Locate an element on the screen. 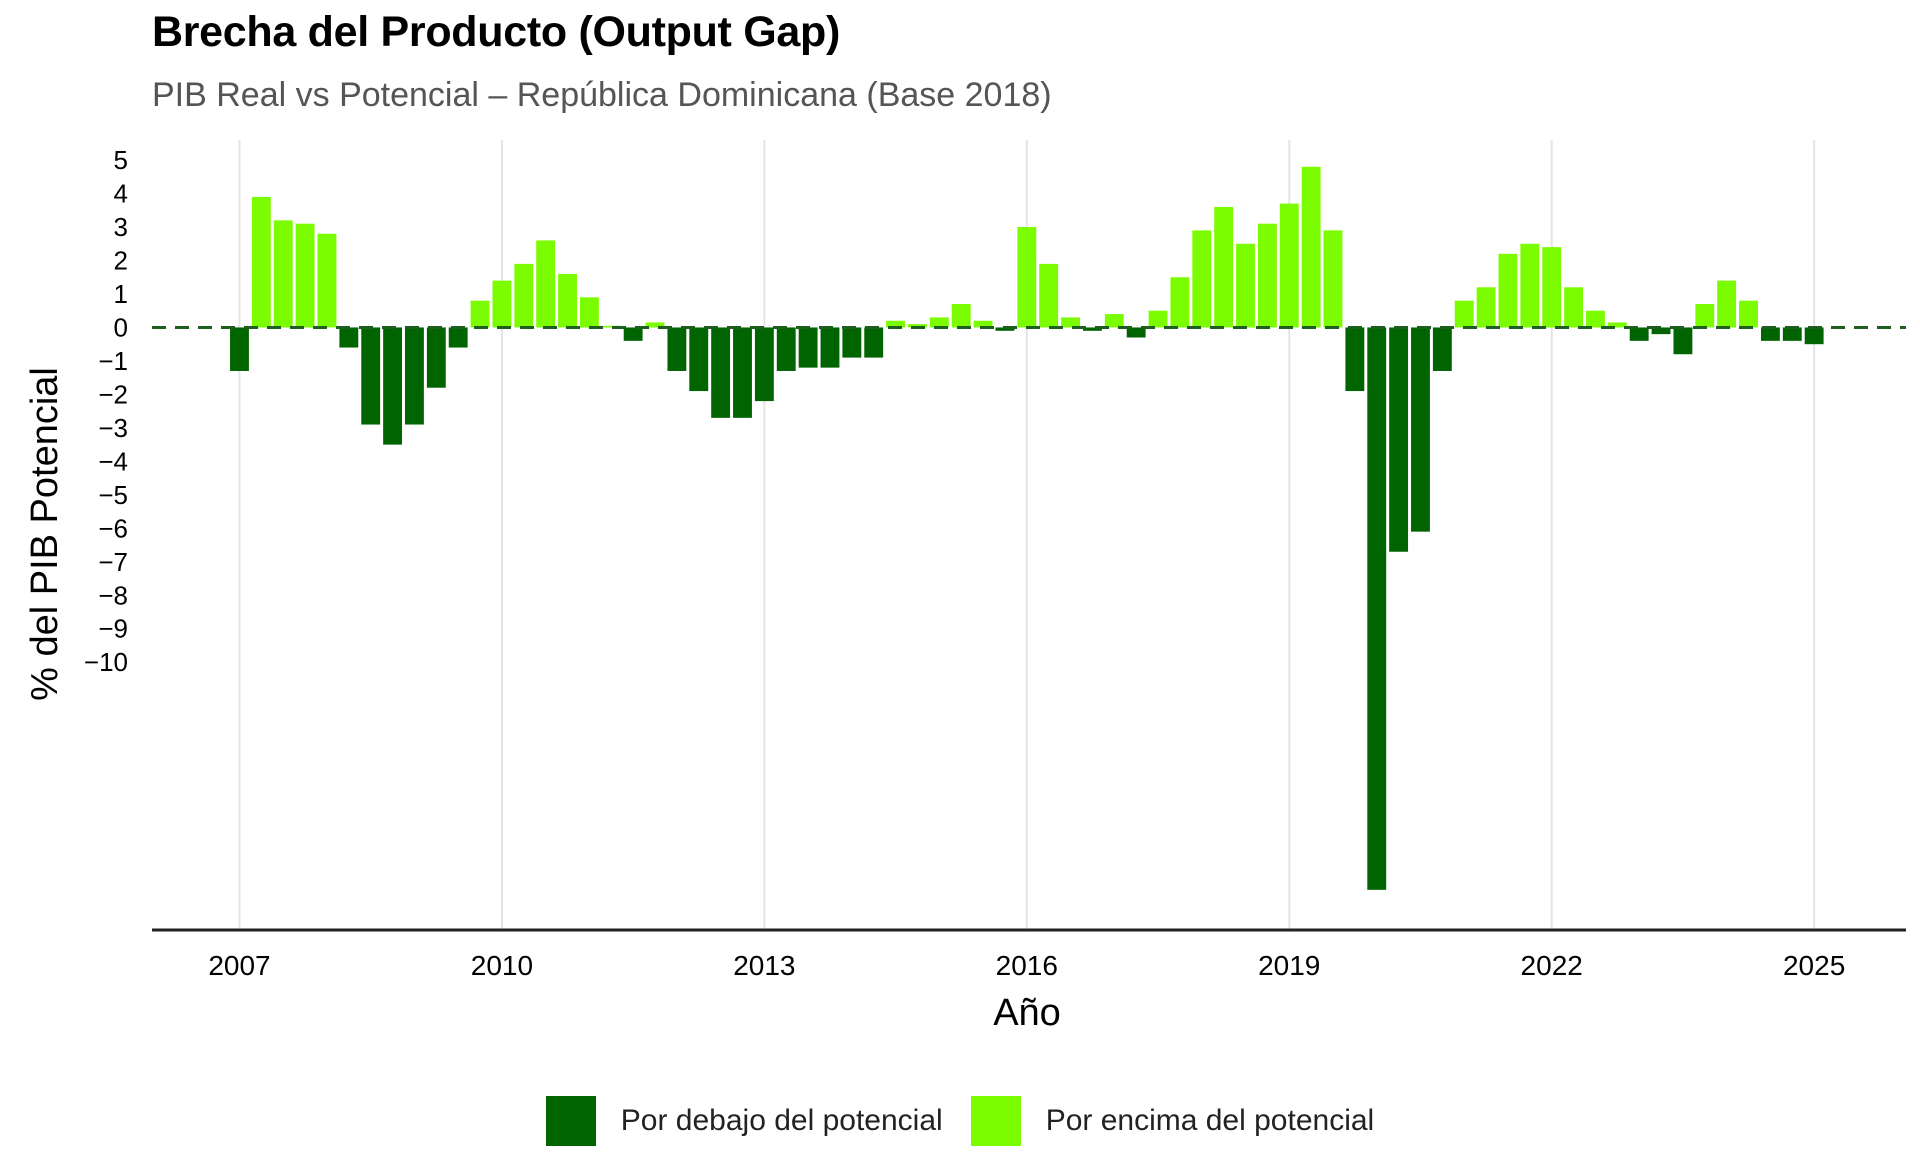 The width and height of the screenshot is (1920, 1155). x-tick-label: 2013 is located at coordinates (764, 965).